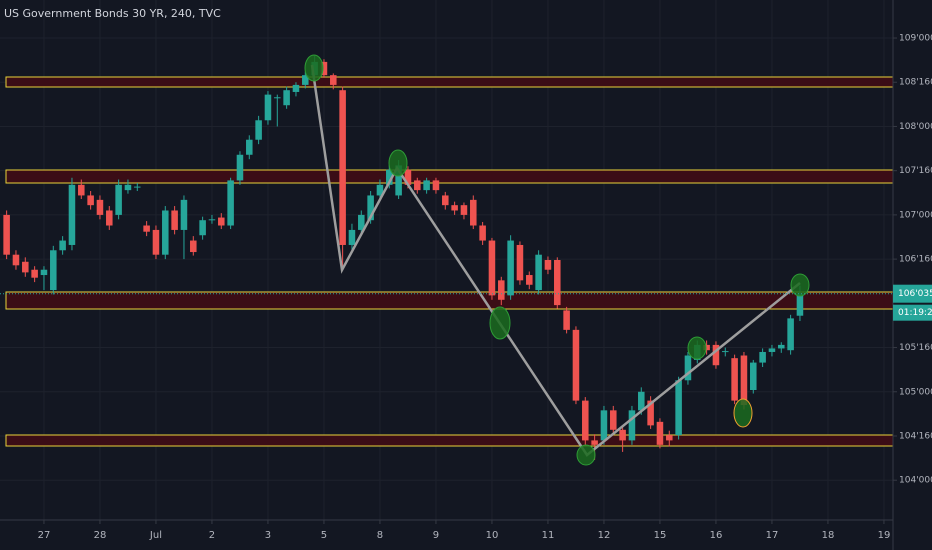 This screenshot has width=932, height=550. Describe the element at coordinates (492, 535) in the screenshot. I see `x-tick-label: 10` at that location.